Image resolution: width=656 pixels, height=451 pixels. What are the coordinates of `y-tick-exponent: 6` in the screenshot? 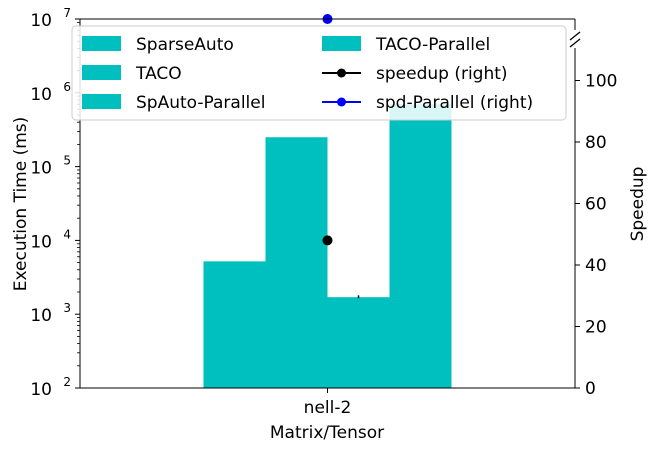 It's located at (67, 87).